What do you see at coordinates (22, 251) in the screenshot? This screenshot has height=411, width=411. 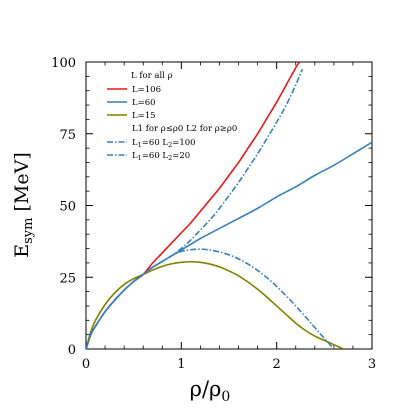 I see `y-axis-title-main: E` at bounding box center [22, 251].